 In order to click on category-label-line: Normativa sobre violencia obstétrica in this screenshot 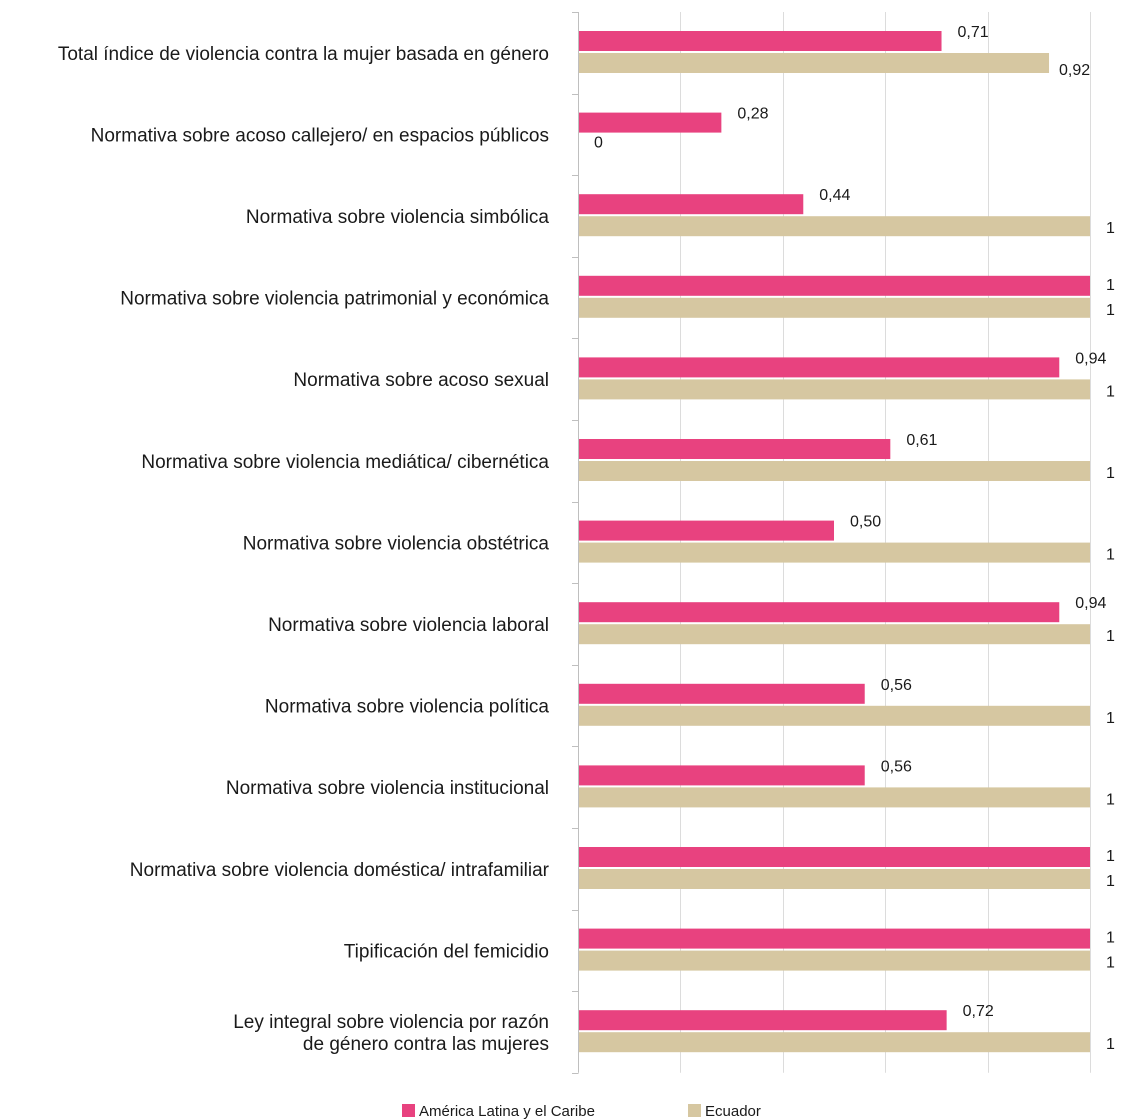, I will do `click(396, 543)`.